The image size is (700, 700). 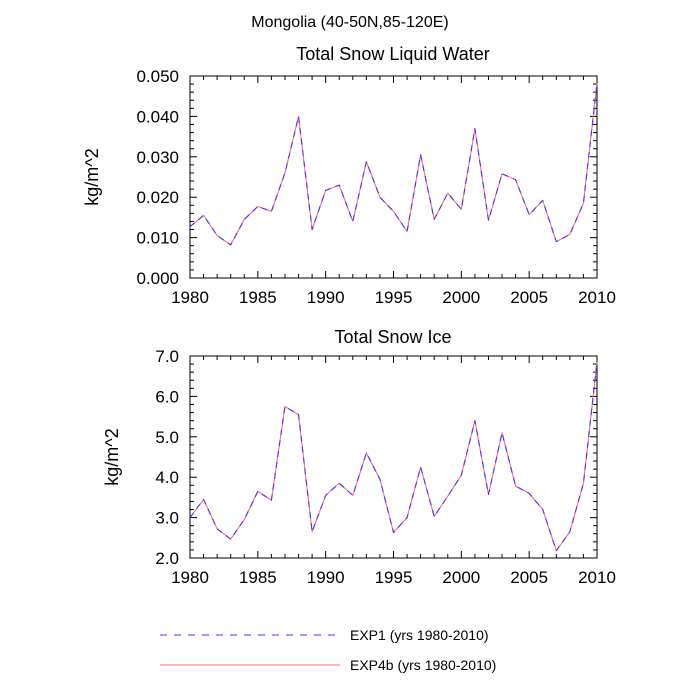 I want to click on y-tick-label: 7.0, so click(x=167, y=356).